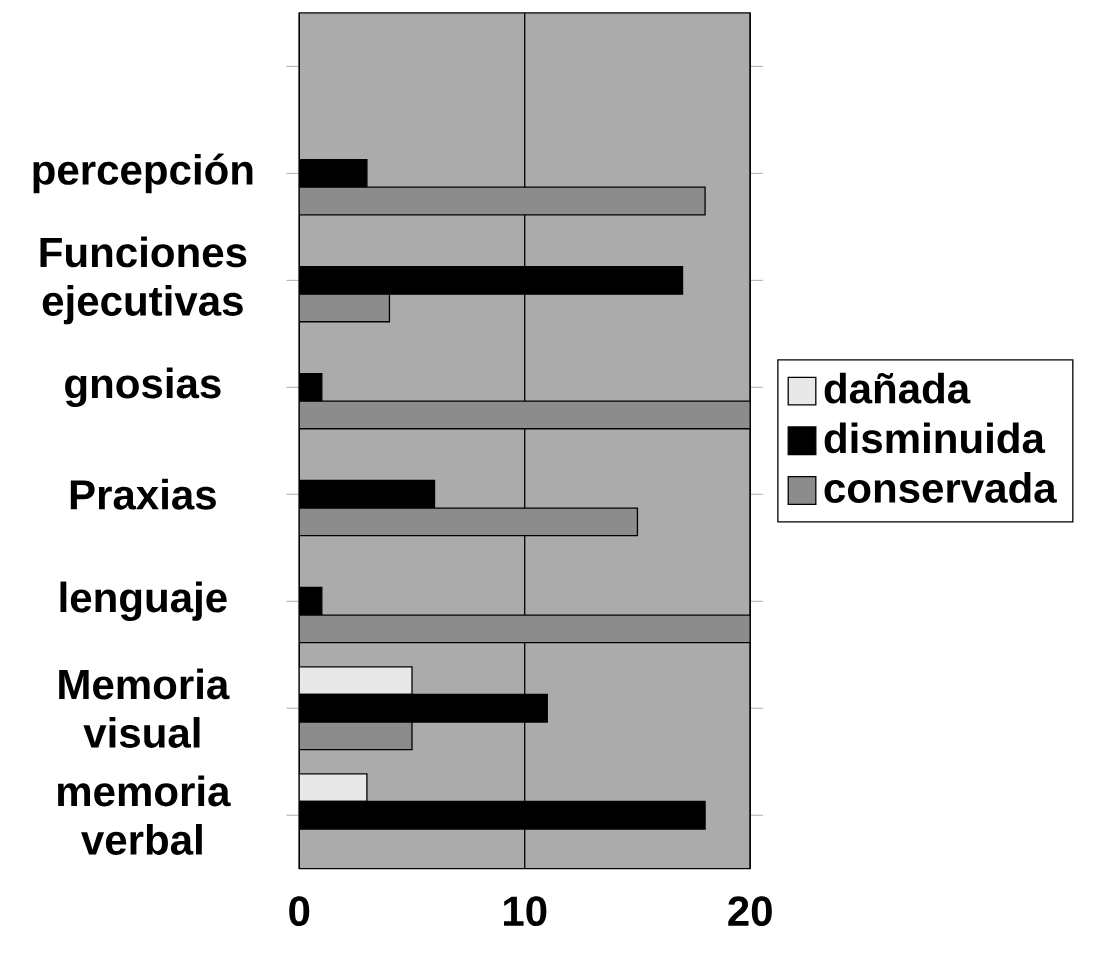 This screenshot has width=1098, height=979. Describe the element at coordinates (750, 911) in the screenshot. I see `x-tick-label: 20` at that location.